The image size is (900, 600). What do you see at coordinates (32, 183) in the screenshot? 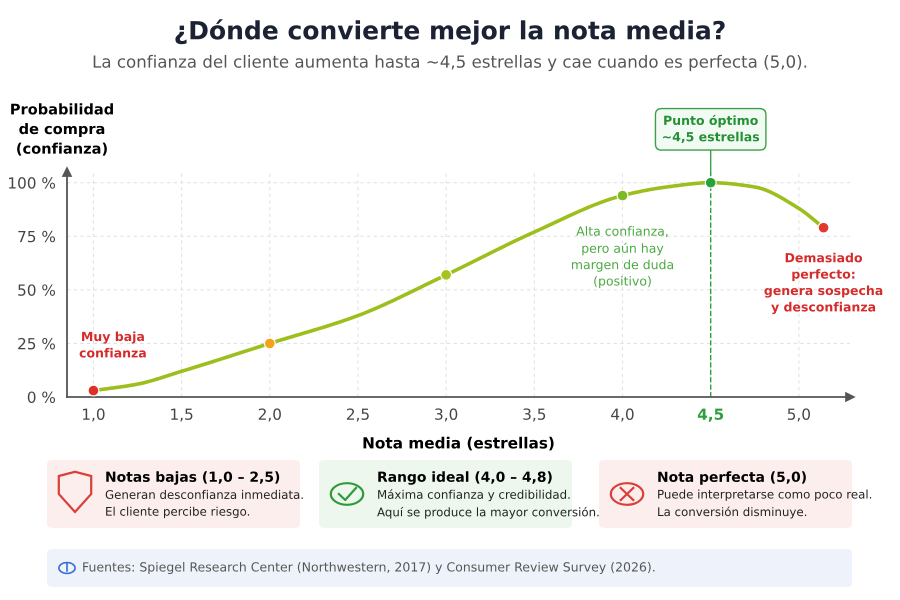
I see `y-tick-label: 100 %` at bounding box center [32, 183].